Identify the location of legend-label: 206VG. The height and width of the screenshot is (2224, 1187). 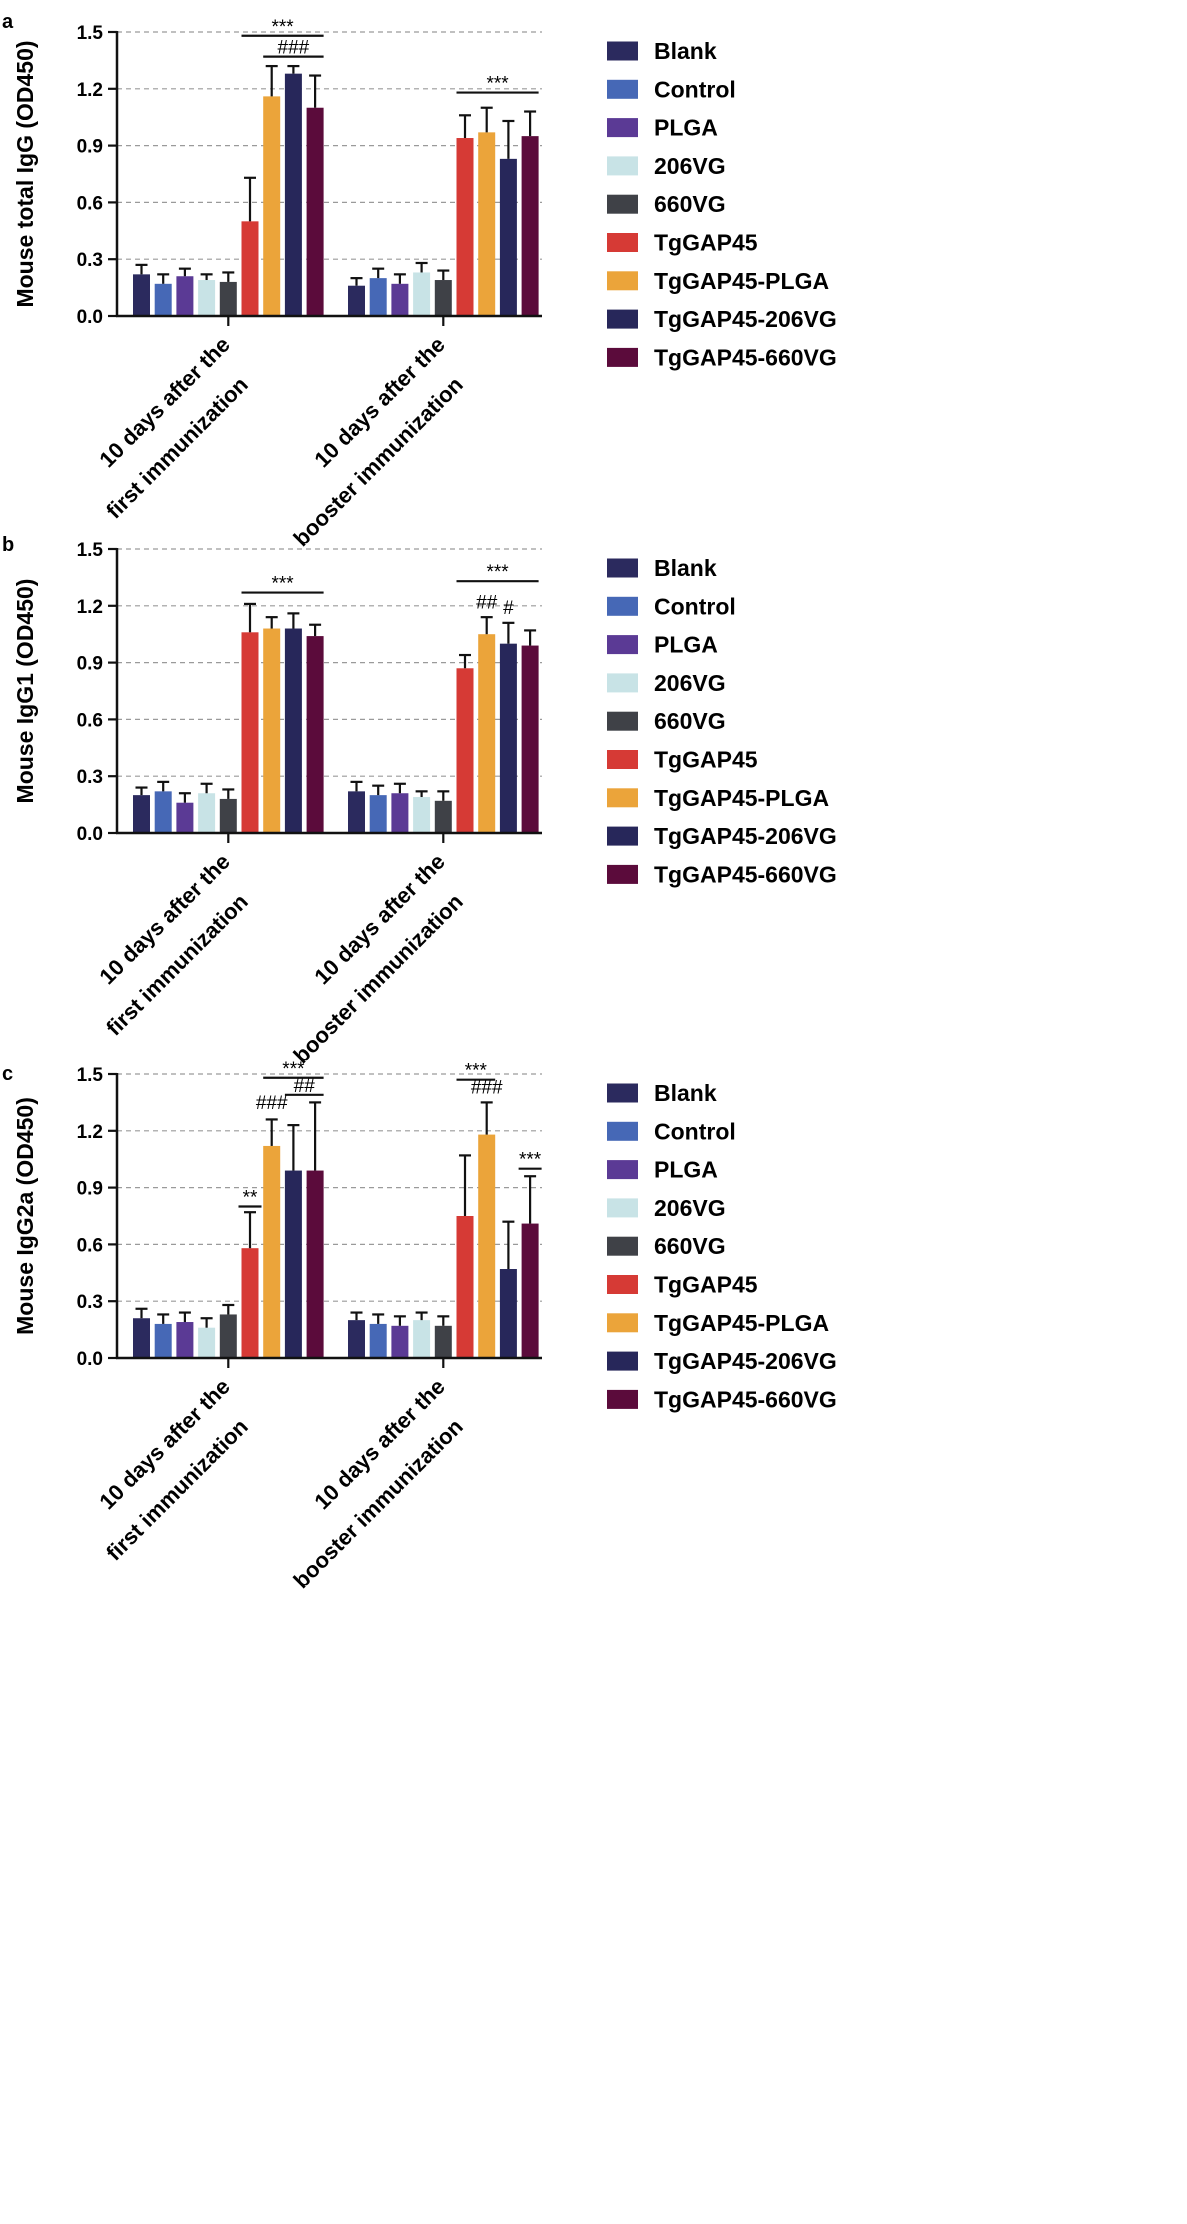
(690, 166).